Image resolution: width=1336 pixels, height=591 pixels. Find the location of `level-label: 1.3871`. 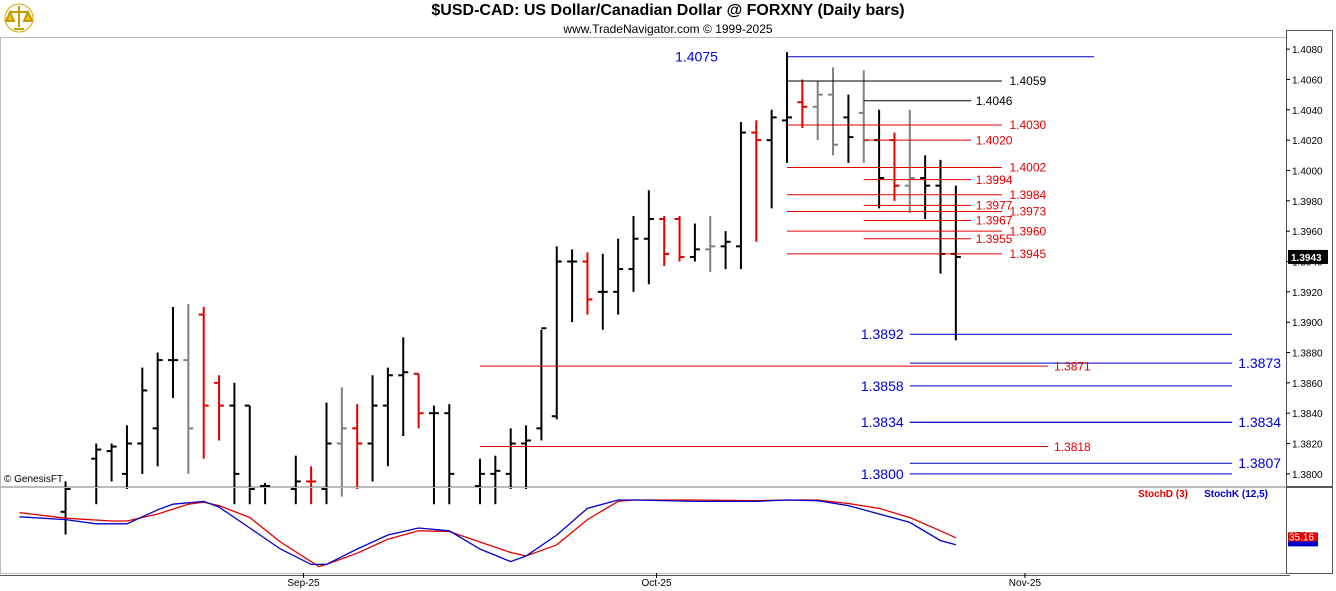

level-label: 1.3871 is located at coordinates (1072, 366).